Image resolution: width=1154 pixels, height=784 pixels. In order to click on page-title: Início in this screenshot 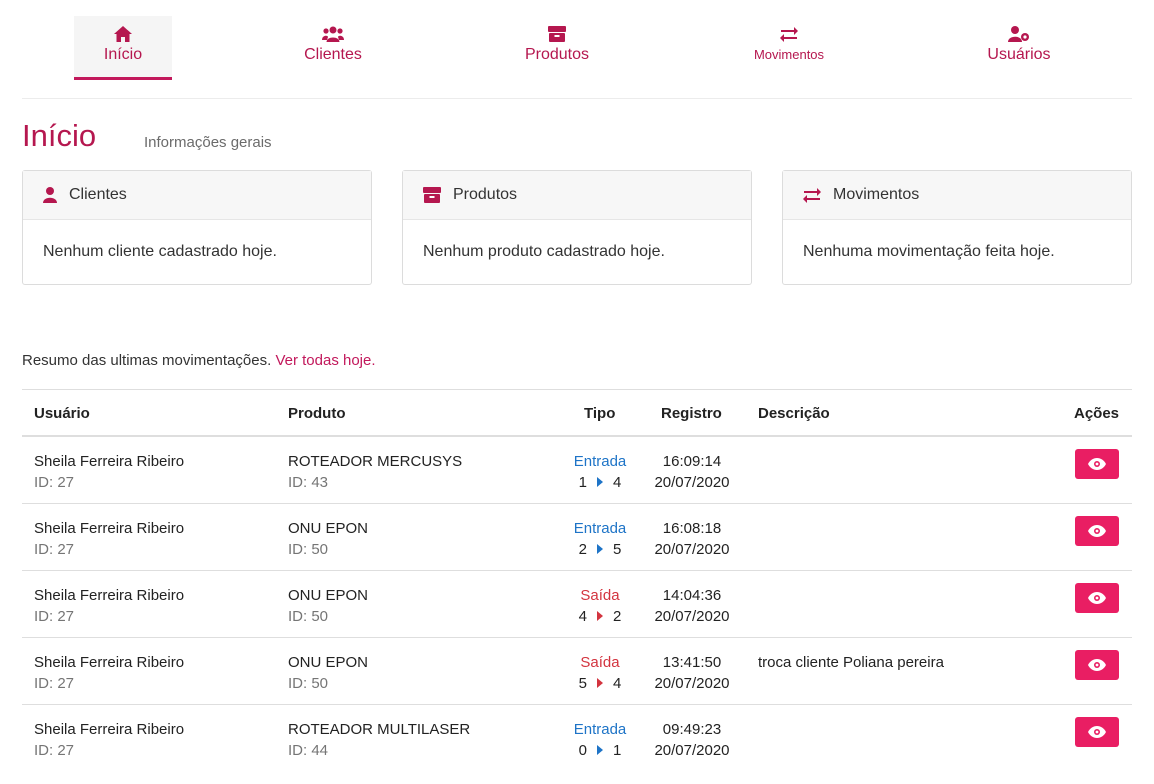, I will do `click(59, 135)`.